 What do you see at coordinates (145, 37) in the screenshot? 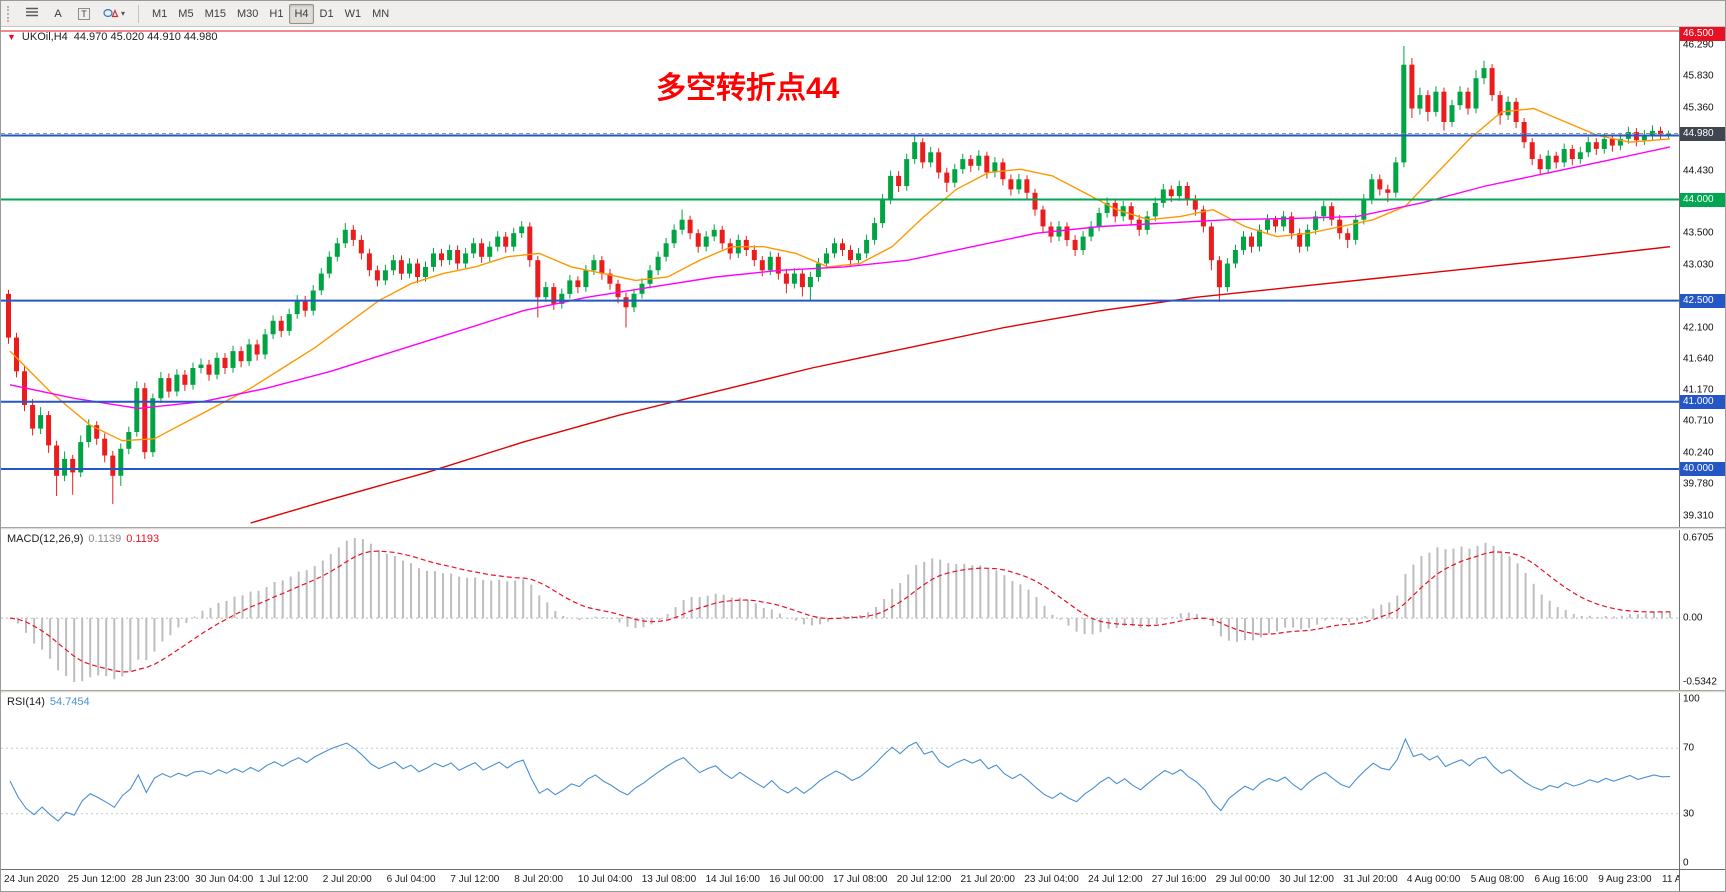
I see `symbol-ohlc: 44.970 45.020 44.910 44.980` at bounding box center [145, 37].